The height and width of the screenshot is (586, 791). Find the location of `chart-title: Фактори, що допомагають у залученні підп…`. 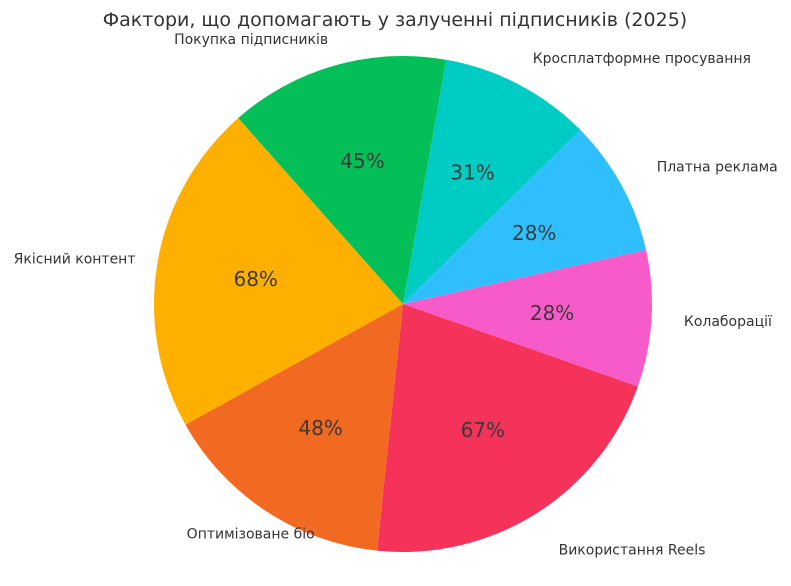

chart-title: Фактори, що допомагають у залученні підп… is located at coordinates (395, 20).